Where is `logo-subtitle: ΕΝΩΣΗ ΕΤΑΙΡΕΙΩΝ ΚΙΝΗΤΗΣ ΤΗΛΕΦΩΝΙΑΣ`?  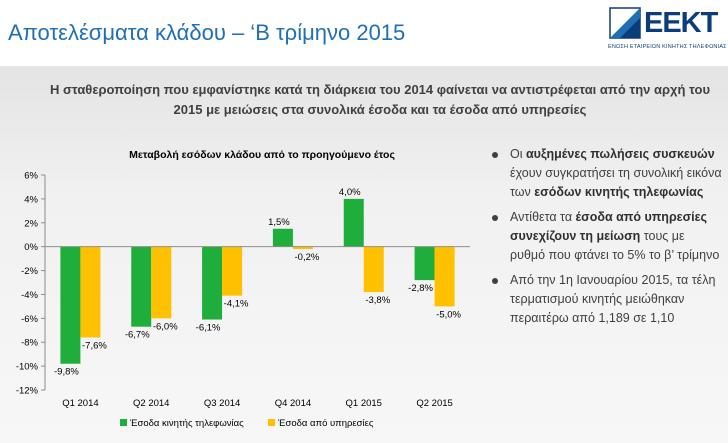 logo-subtitle: ΕΝΩΣΗ ΕΤΑΙΡΕΙΩΝ ΚΙΝΗΤΗΣ ΤΗΛΕΦΩΝΙΑΣ is located at coordinates (667, 47).